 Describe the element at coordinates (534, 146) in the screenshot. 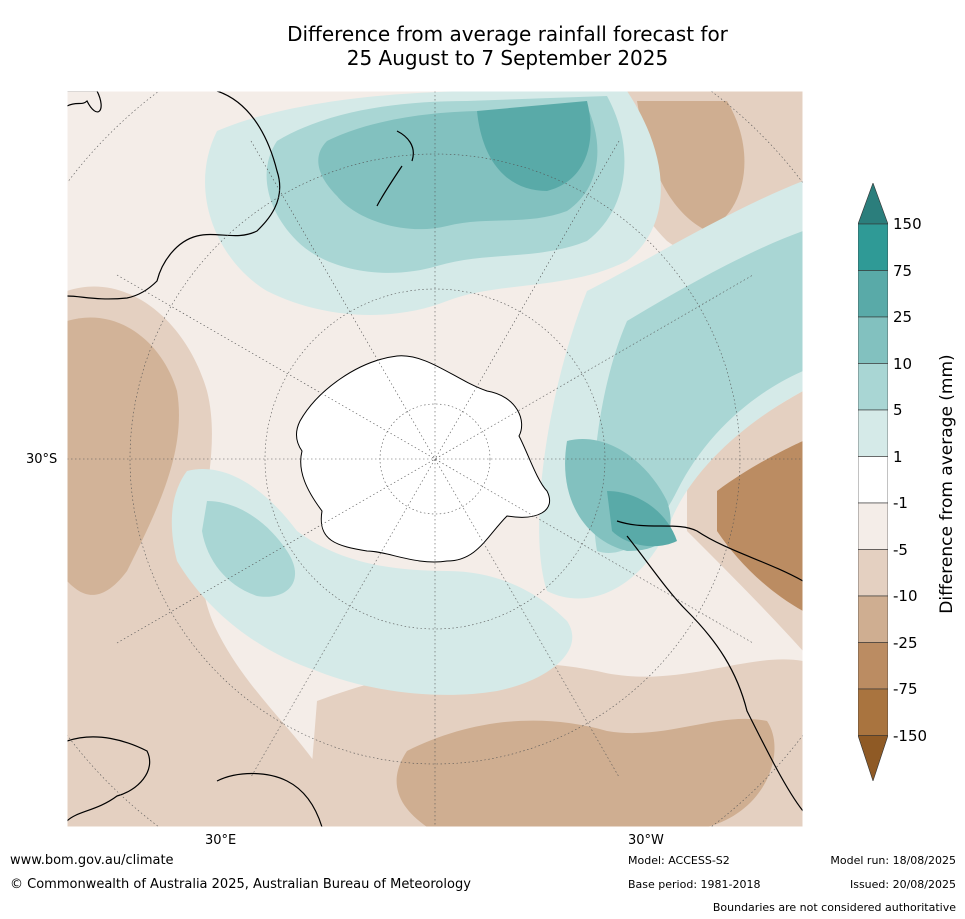

I see `anomaly-wet-nz-core` at that location.